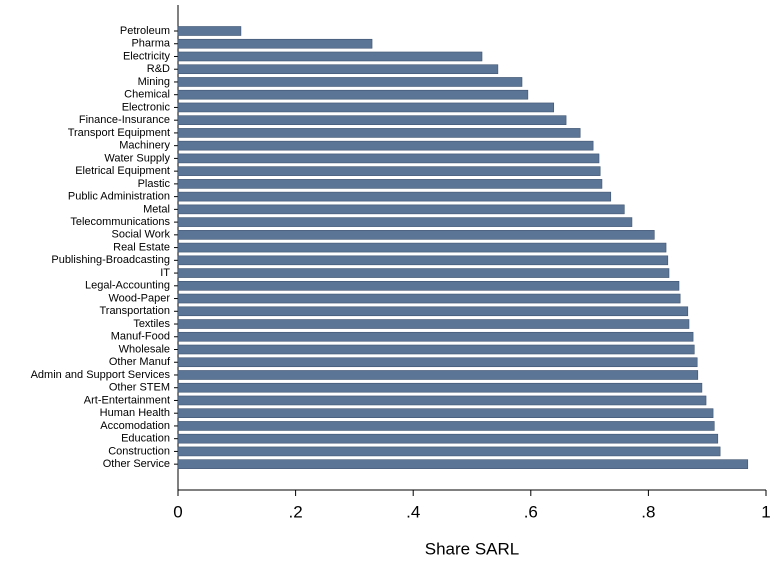  Describe the element at coordinates (119, 197) in the screenshot. I see `y-tick-label: Public Administration` at that location.